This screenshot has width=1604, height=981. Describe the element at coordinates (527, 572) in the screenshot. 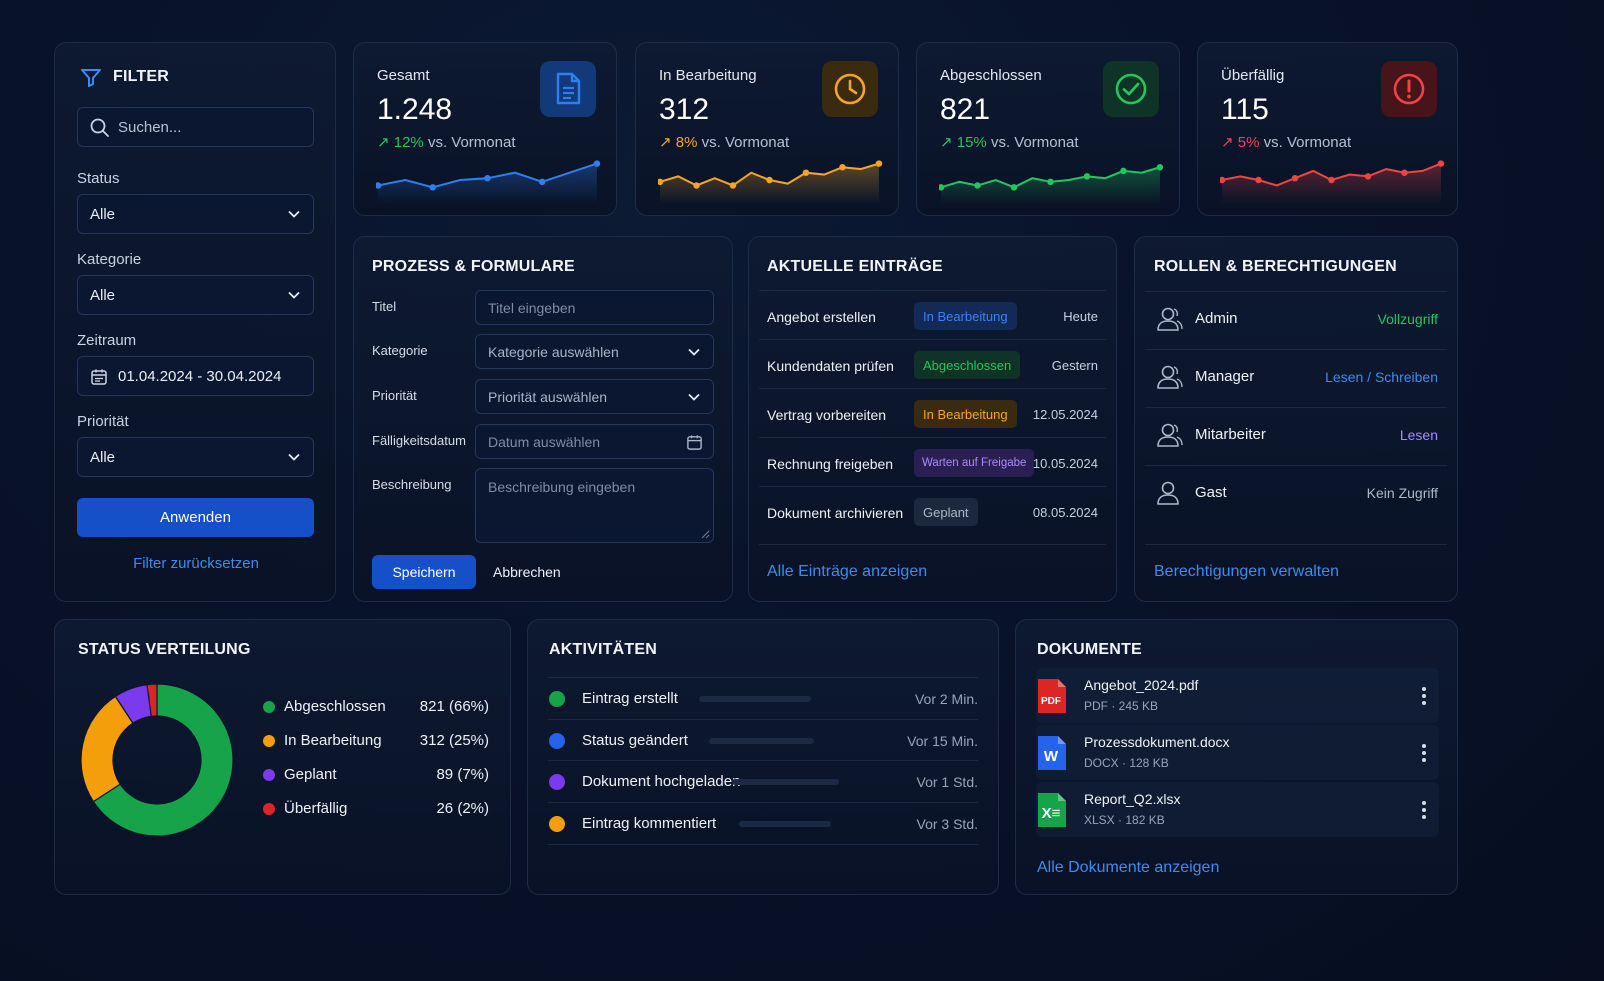

I see `cancel-button: Abbrechen` at that location.